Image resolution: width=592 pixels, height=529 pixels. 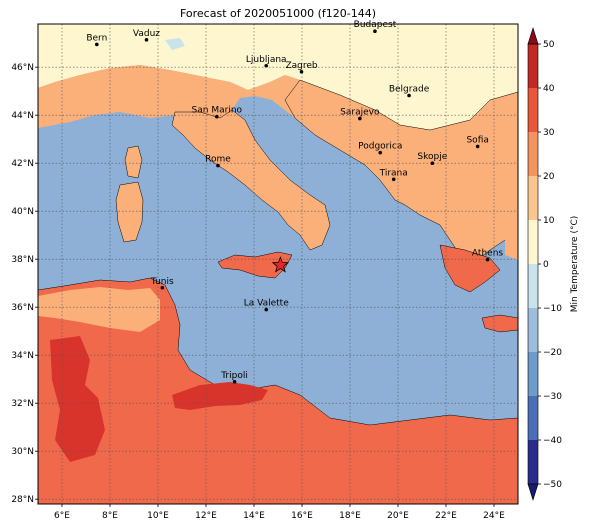 I want to click on x-tick-label: 18°E, so click(x=350, y=516).